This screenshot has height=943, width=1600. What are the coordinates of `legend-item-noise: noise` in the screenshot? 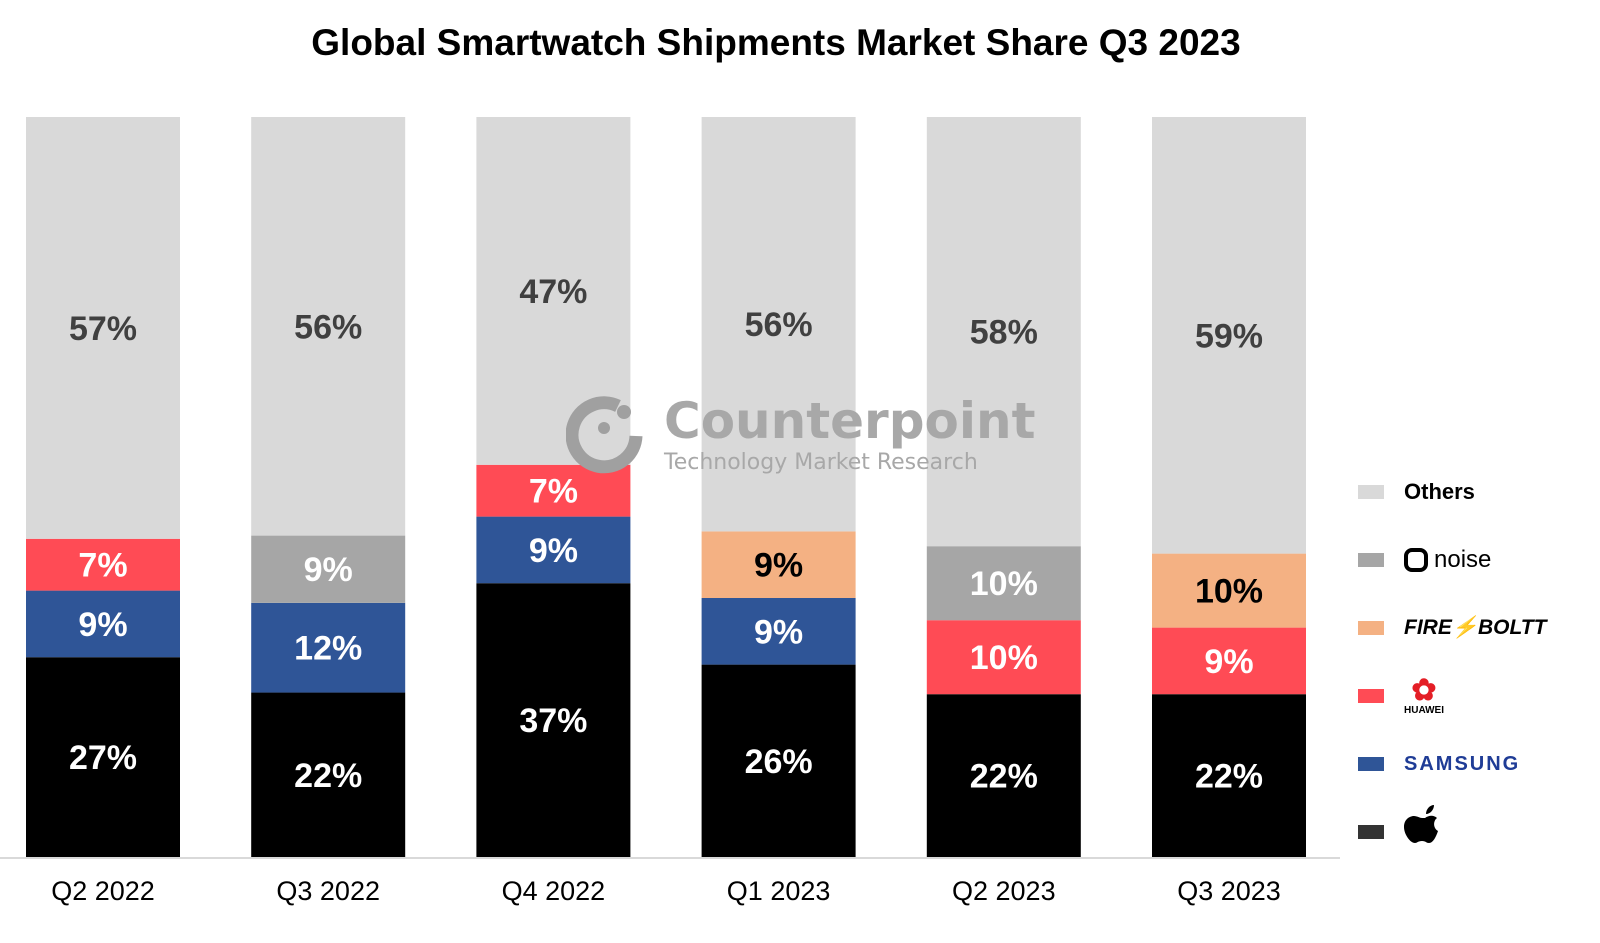 It's located at (1424, 560).